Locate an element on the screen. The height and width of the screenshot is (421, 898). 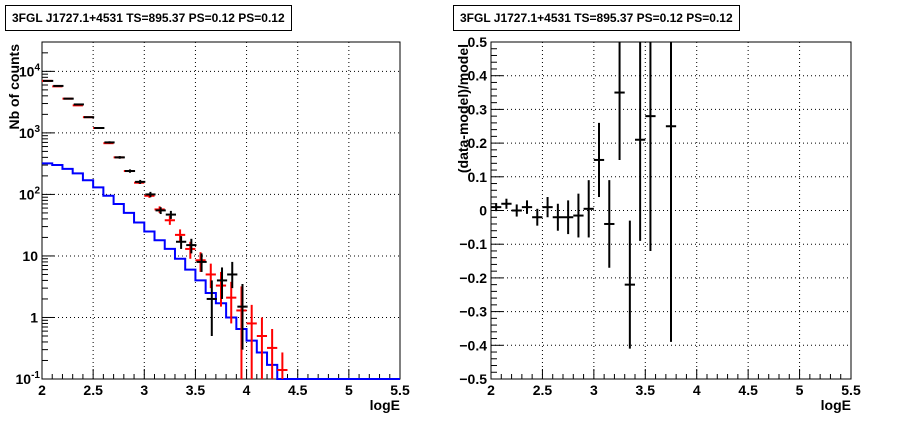
y-tick-label: −0.4 is located at coordinates (473, 345).